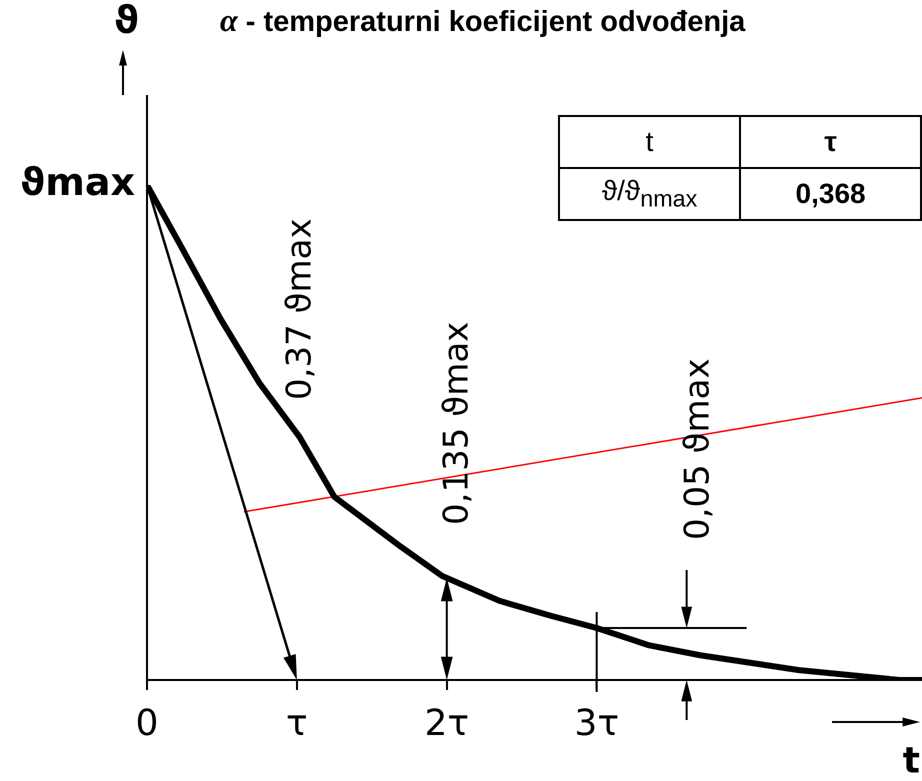  I want to click on x-tick-label: 0, so click(147, 723).